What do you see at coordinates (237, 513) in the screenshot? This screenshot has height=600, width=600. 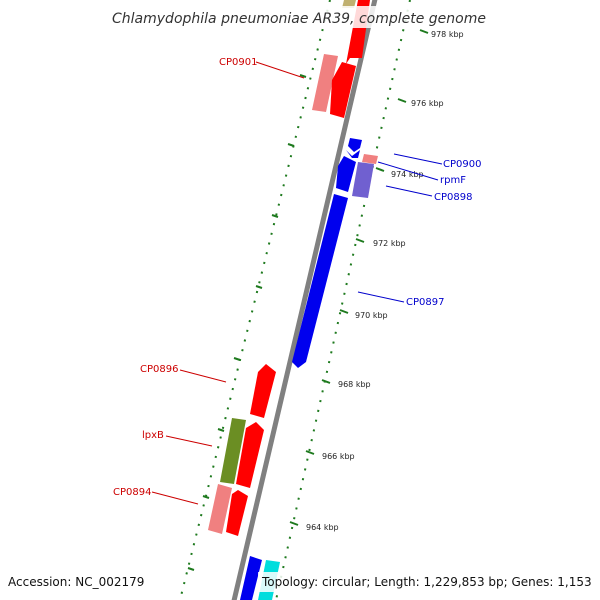 I see `gene-red-low` at bounding box center [237, 513].